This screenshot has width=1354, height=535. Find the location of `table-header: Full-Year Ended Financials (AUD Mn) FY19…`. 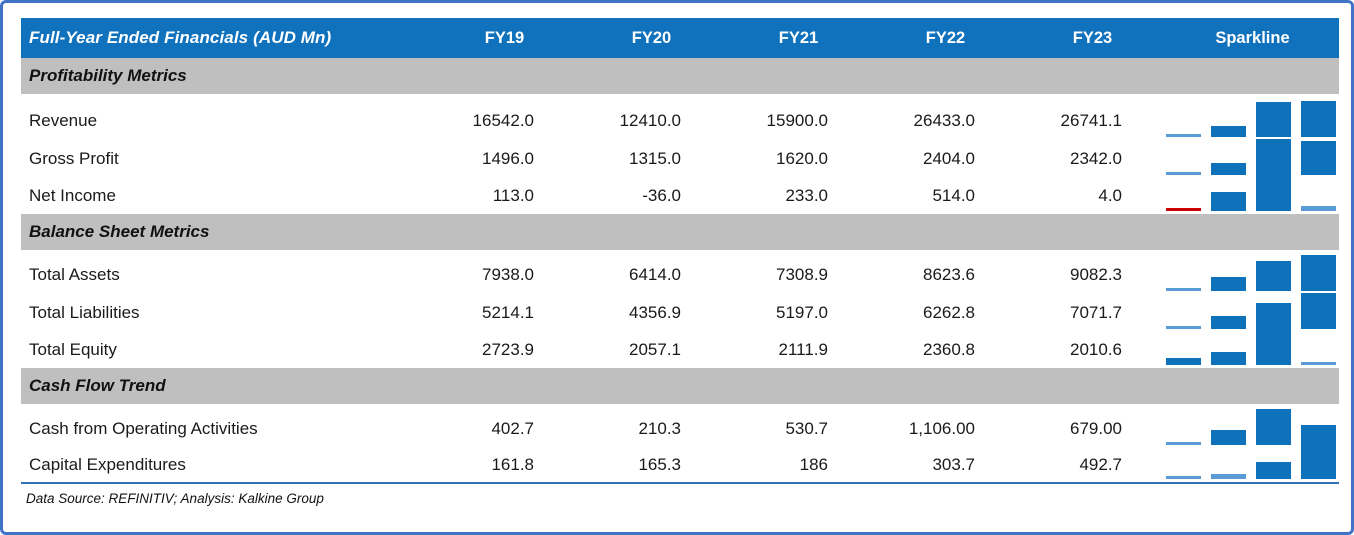

table-header: Full-Year Ended Financials (AUD Mn) FY19… is located at coordinates (680, 38).